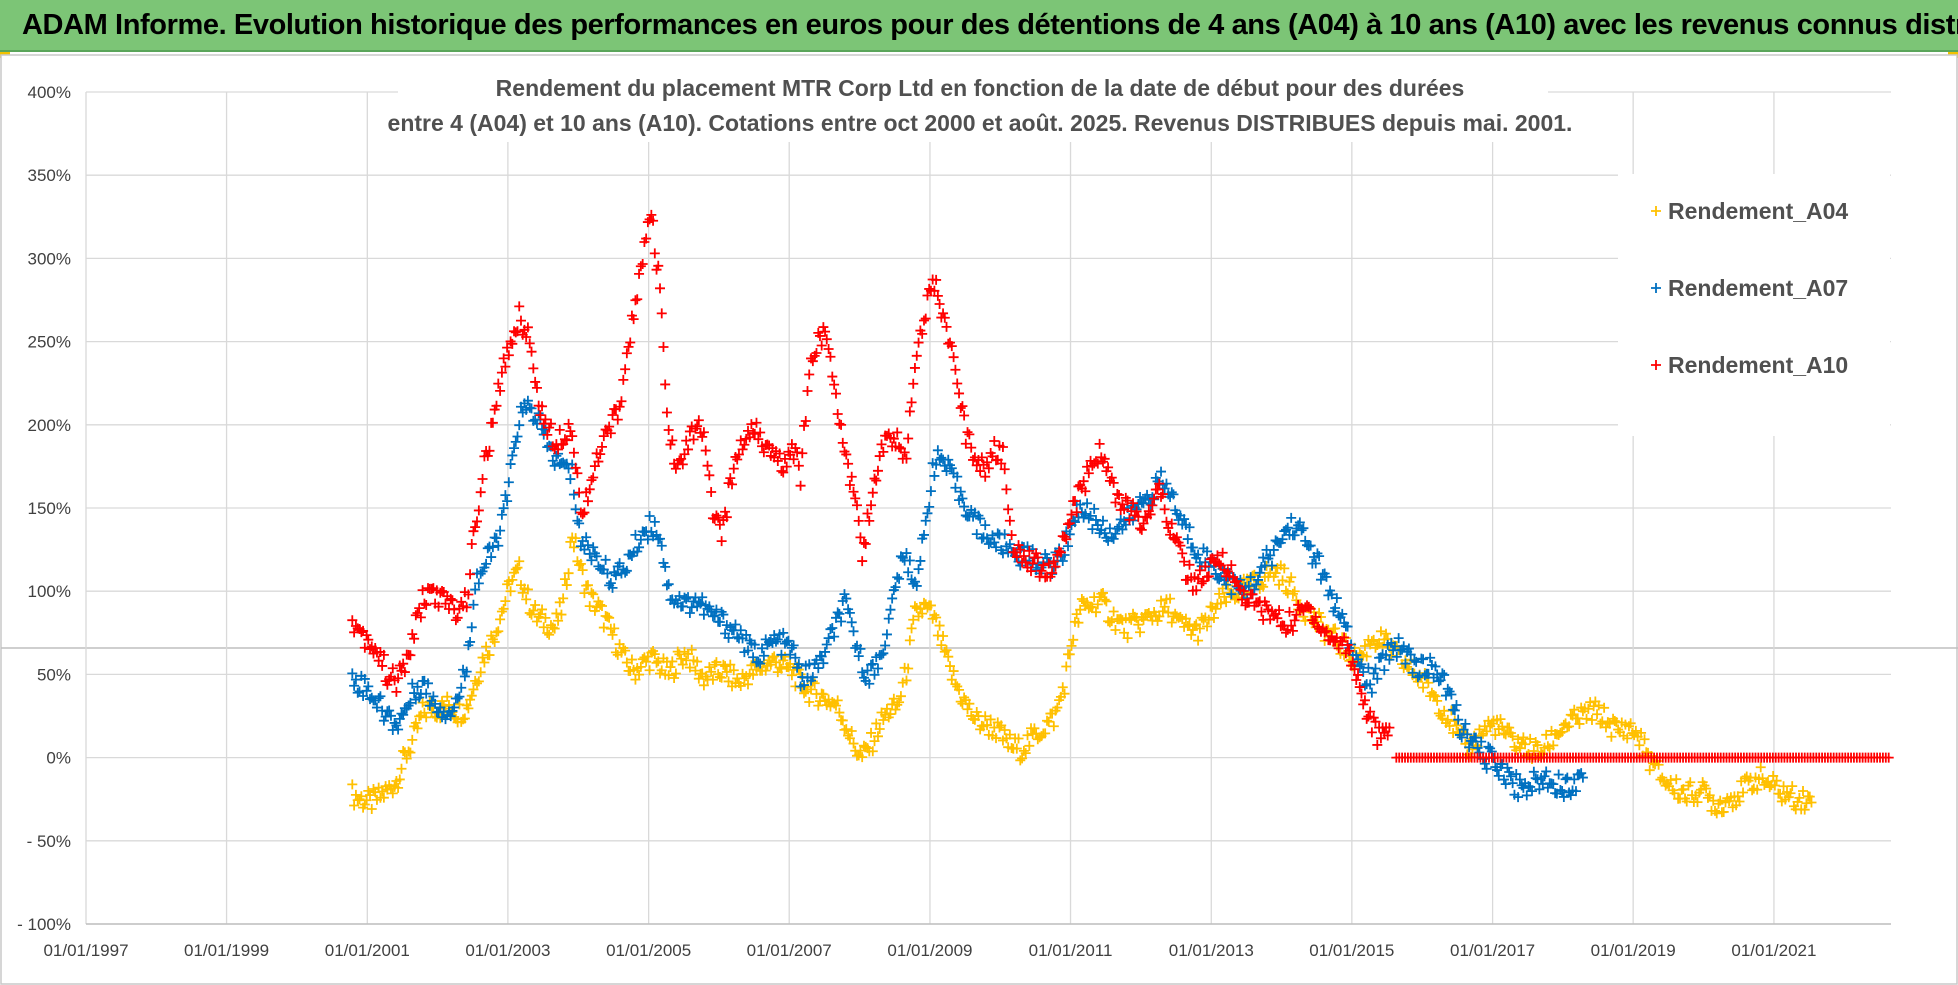  Describe the element at coordinates (1633, 950) in the screenshot. I see `x-tick-label: 01/01/2019` at that location.